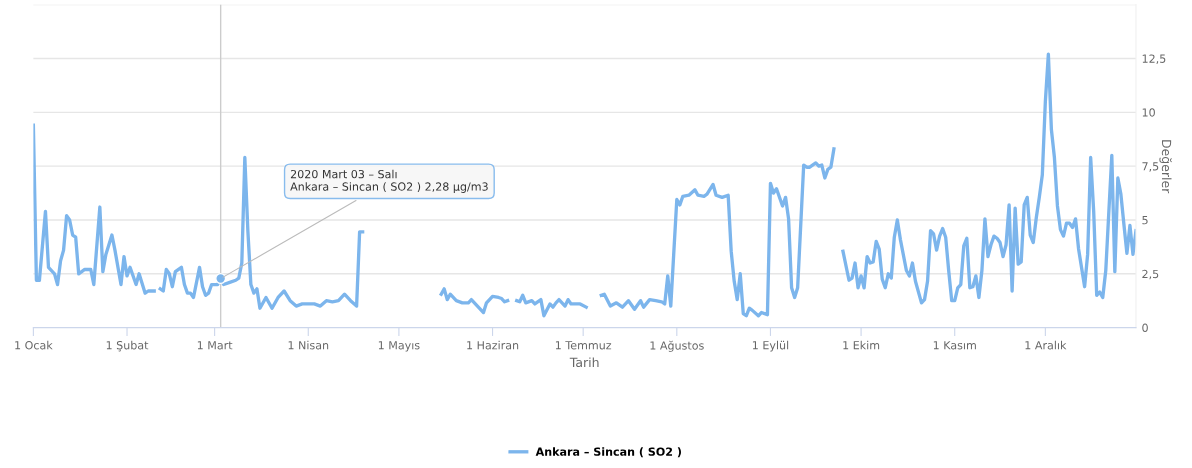 The width and height of the screenshot is (1192, 468). Describe the element at coordinates (1154, 59) in the screenshot. I see `y-tick-label: 12,5` at that location.